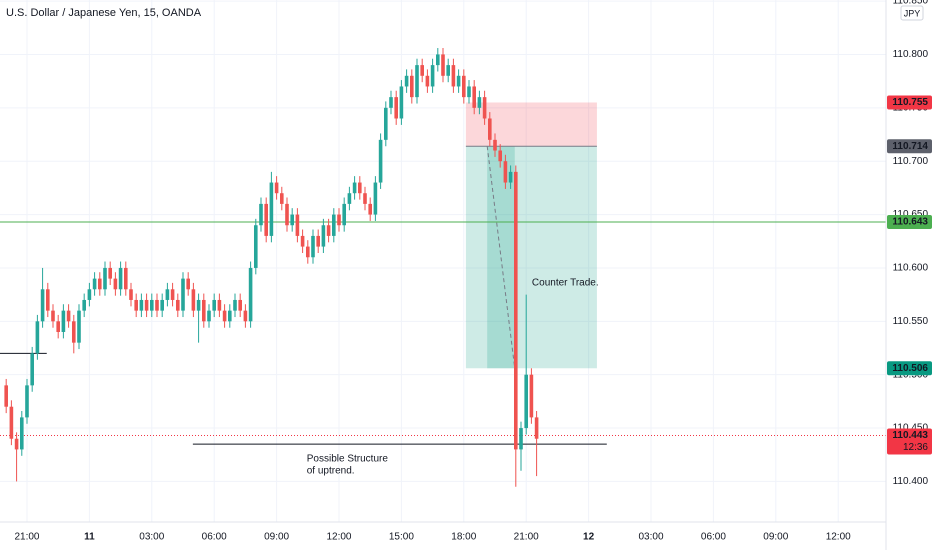  What do you see at coordinates (501, 257) in the screenshot?
I see `trade-path` at bounding box center [501, 257].